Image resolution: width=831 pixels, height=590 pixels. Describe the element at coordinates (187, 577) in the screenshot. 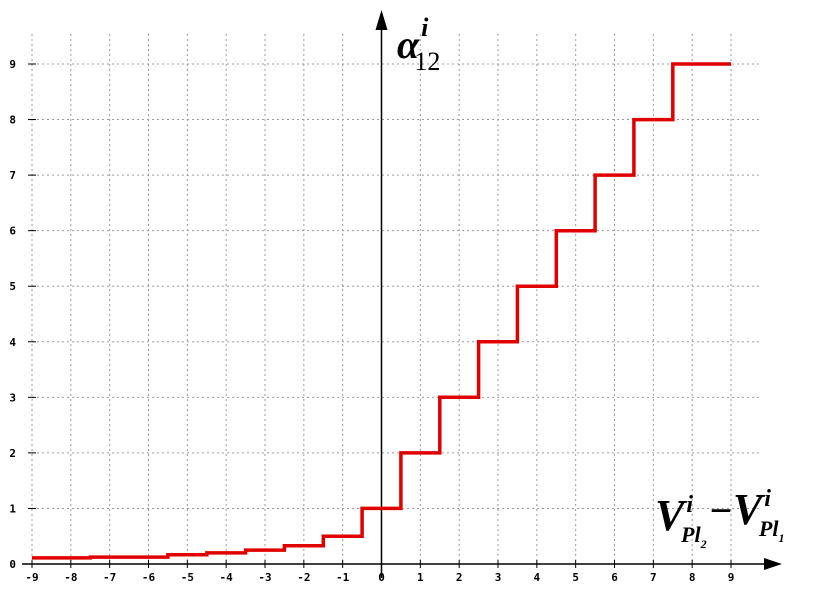

I see `x-tick-label: -5` at that location.